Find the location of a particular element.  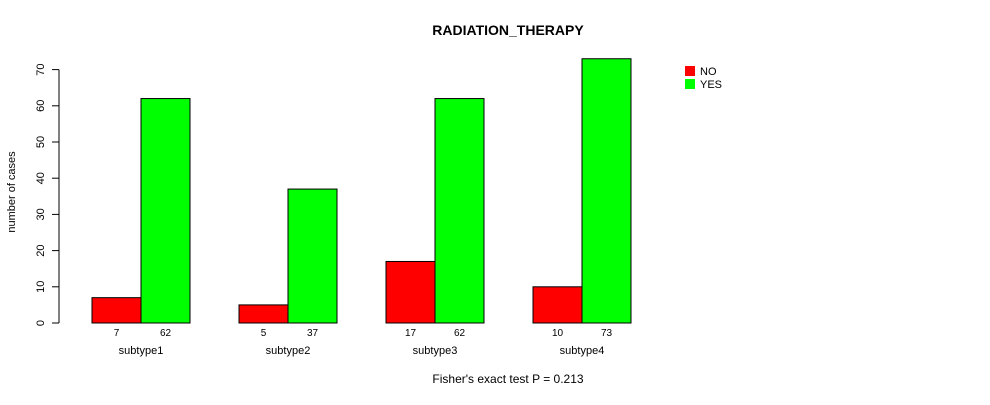

bar-subtype2-no is located at coordinates (263, 314).